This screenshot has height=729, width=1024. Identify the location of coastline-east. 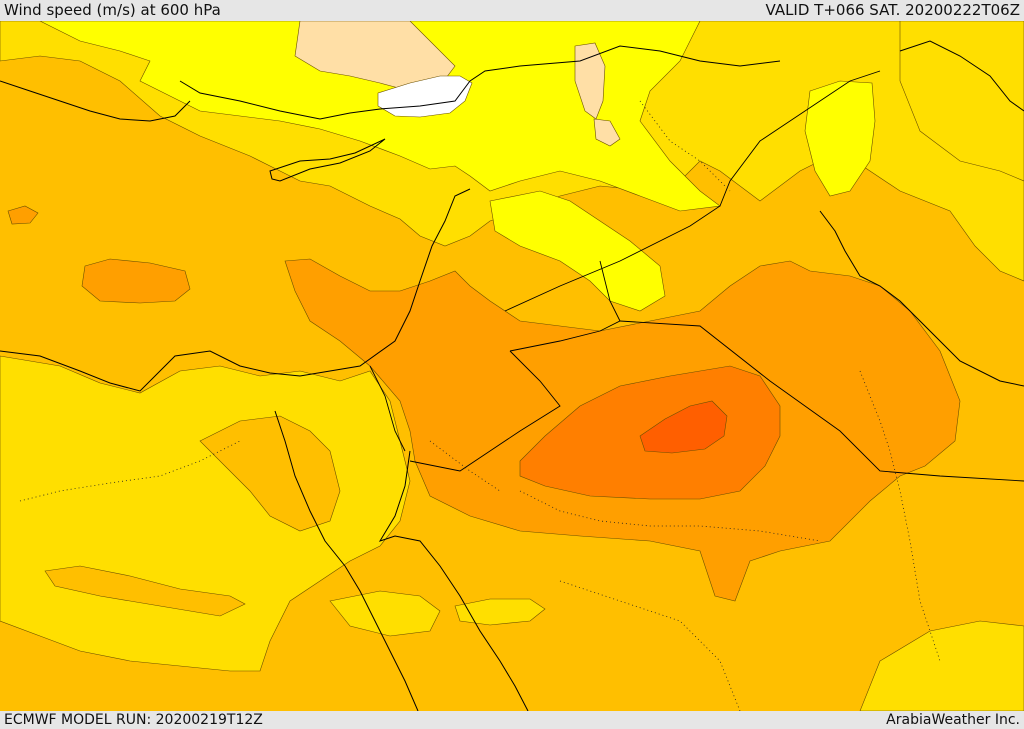
(961, 76).